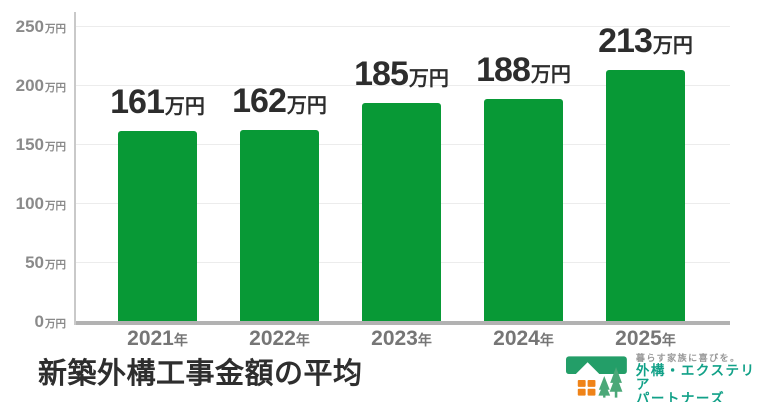 This screenshot has width=768, height=402. What do you see at coordinates (279, 101) in the screenshot?
I see `bar-value-label: 162万円` at bounding box center [279, 101].